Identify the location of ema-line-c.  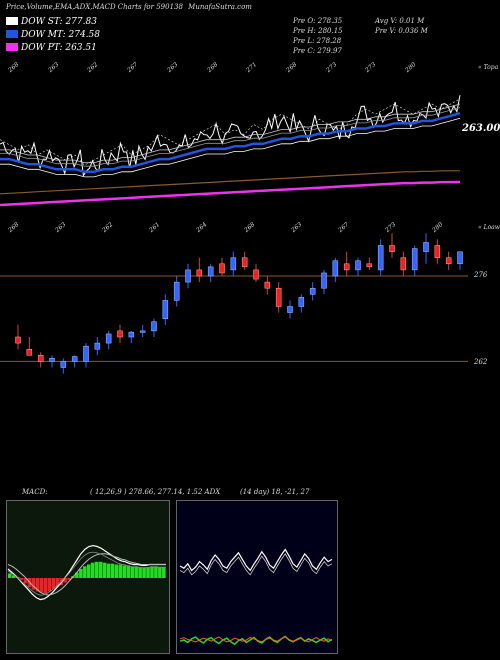
(230, 147).